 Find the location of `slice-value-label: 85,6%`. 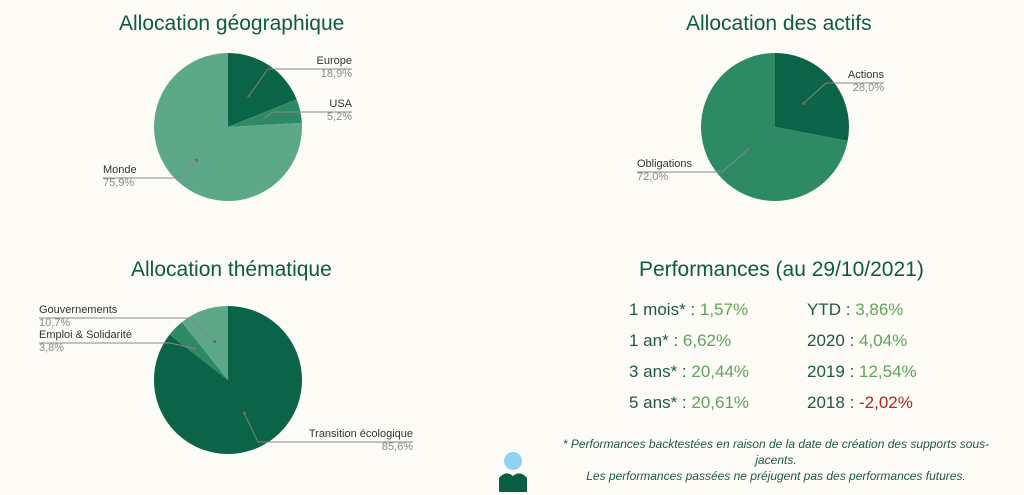

slice-value-label: 85,6% is located at coordinates (397, 447).